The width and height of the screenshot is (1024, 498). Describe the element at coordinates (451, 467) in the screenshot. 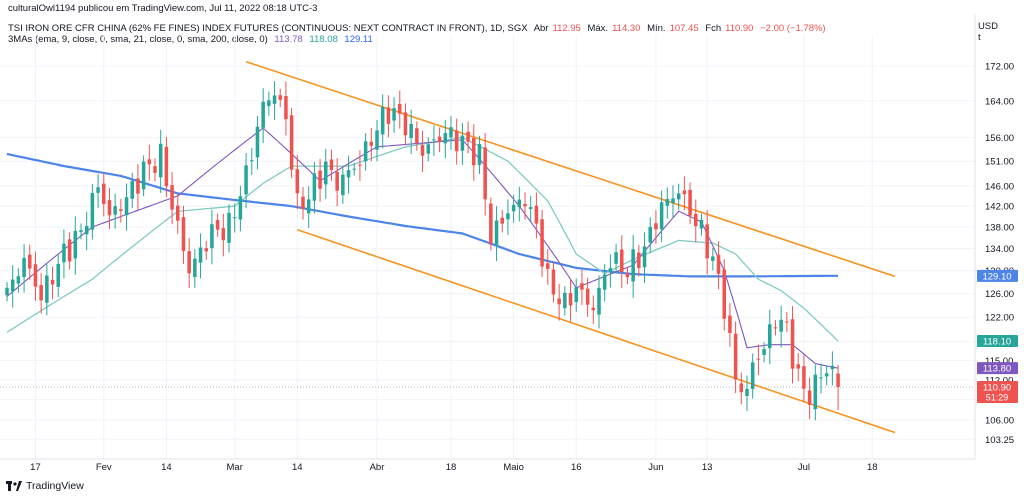

I see `x-tick-label: 18` at that location.